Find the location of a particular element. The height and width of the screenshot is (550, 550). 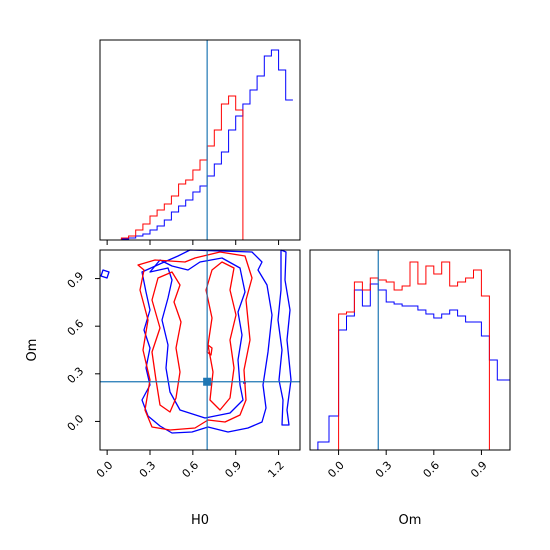

h0-hist-frame is located at coordinates (200, 140).